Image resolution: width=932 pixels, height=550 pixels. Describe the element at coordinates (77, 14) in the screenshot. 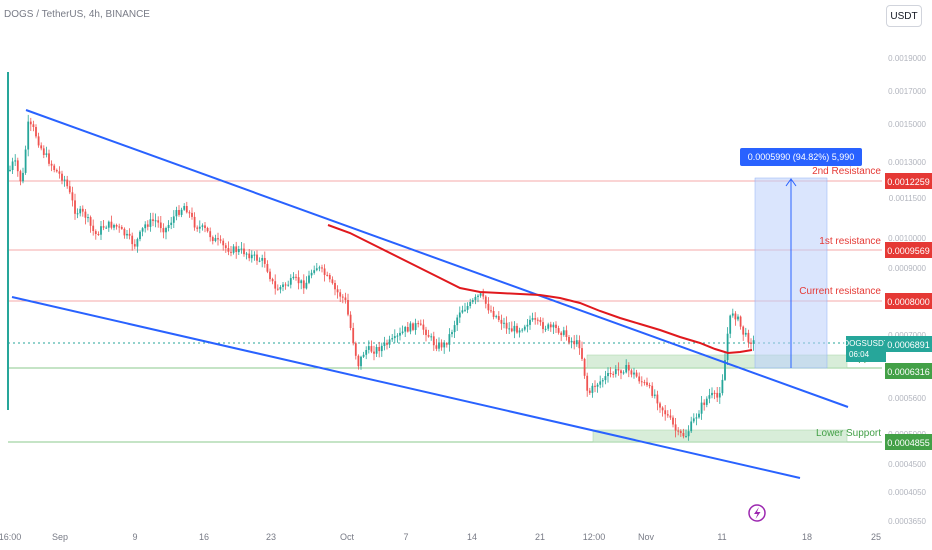

I see `chart-title: DOGS / TetherUS, 4h, BINANCE` at that location.